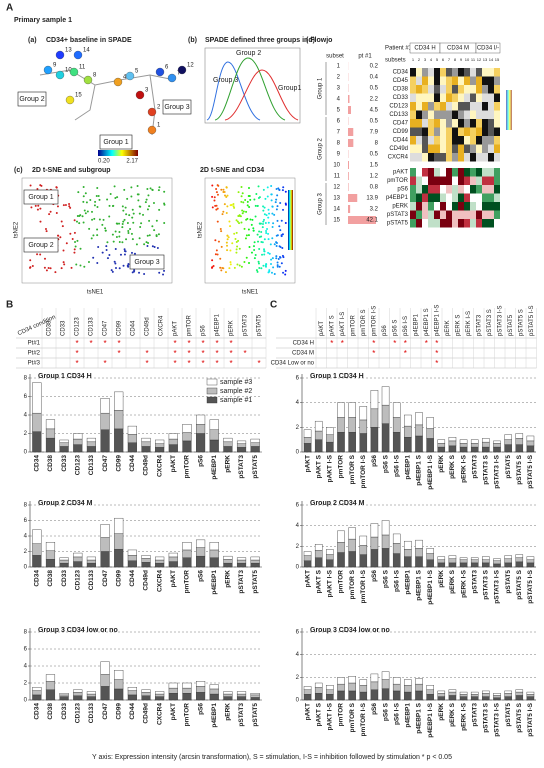 The image size is (544, 768). What do you see at coordinates (339, 155) in the screenshot?
I see `subset: 9` at bounding box center [339, 155].